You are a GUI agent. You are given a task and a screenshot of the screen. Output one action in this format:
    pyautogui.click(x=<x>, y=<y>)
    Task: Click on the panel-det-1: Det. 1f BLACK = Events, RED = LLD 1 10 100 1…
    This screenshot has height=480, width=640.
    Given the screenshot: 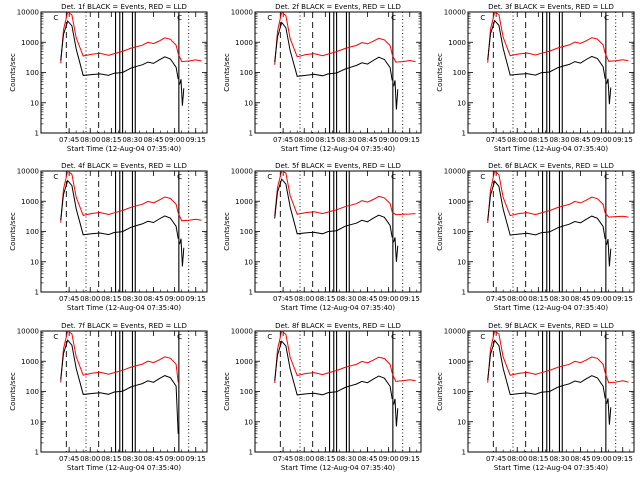 What is the action you would take?
    pyautogui.click(x=108, y=78)
    